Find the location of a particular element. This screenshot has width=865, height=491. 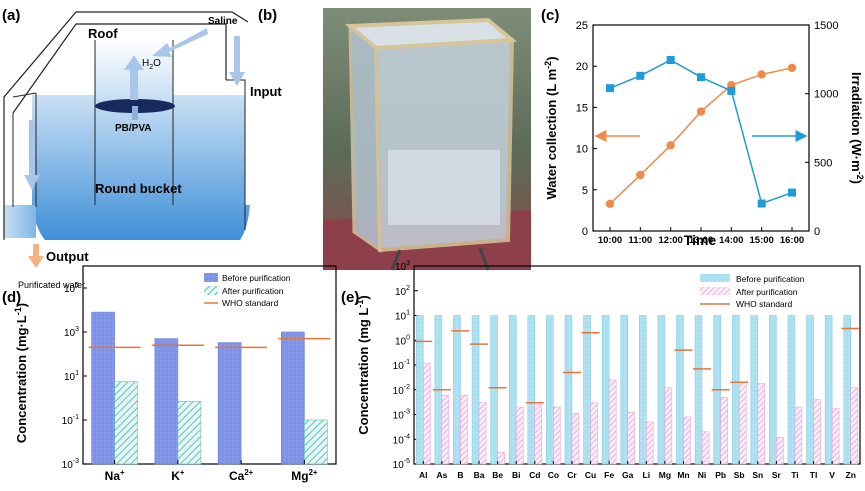

panel-label-a: (a) is located at coordinates (11, 15).